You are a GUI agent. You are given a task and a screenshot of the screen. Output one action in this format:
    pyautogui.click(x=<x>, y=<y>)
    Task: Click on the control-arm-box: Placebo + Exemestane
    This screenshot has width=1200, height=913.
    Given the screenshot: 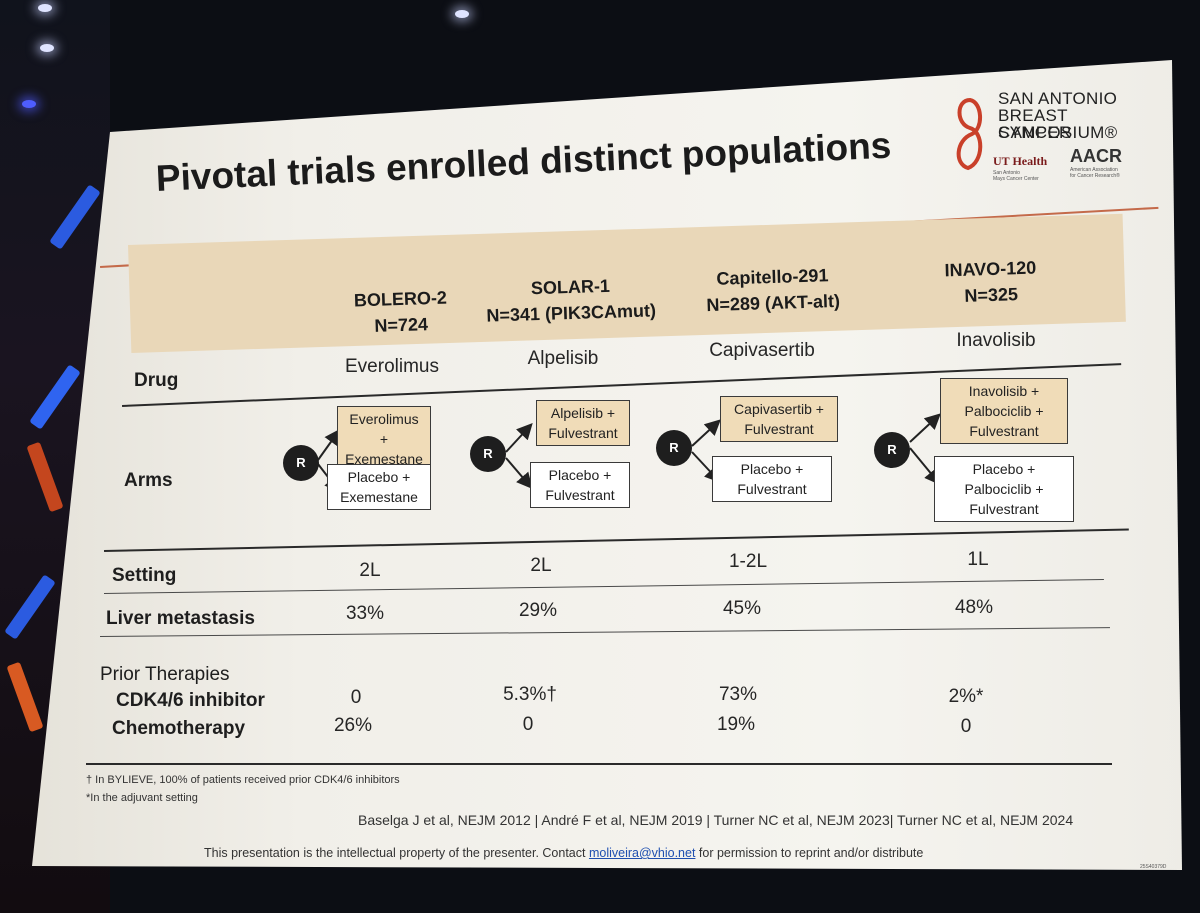 What is the action you would take?
    pyautogui.click(x=379, y=487)
    